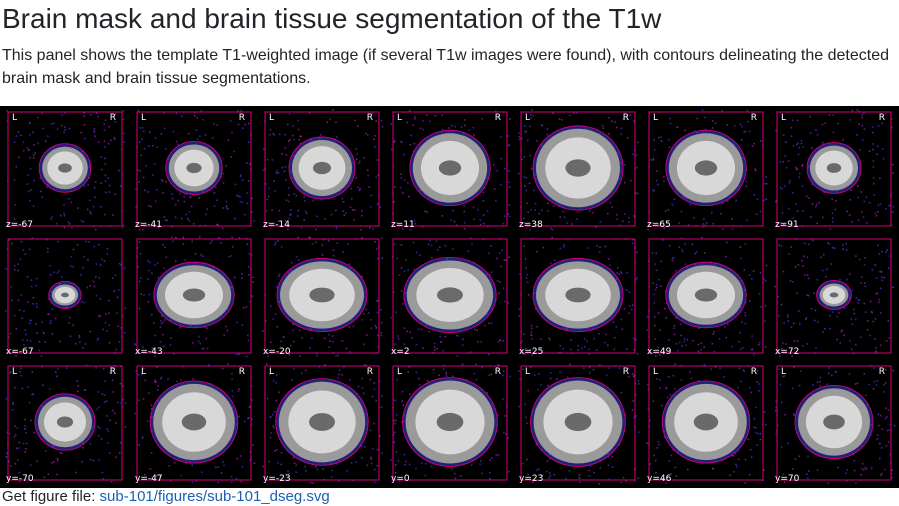  What do you see at coordinates (19, 225) in the screenshot?
I see `slice-coordinate-label: z=-67` at bounding box center [19, 225].